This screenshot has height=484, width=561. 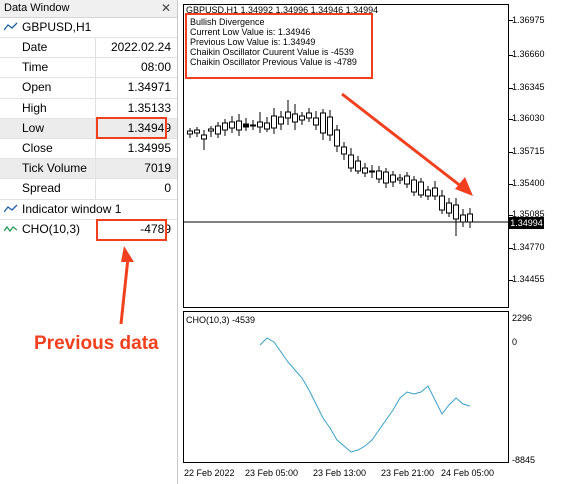 What do you see at coordinates (37, 8) in the screenshot?
I see `data-window-title: Data Window` at bounding box center [37, 8].